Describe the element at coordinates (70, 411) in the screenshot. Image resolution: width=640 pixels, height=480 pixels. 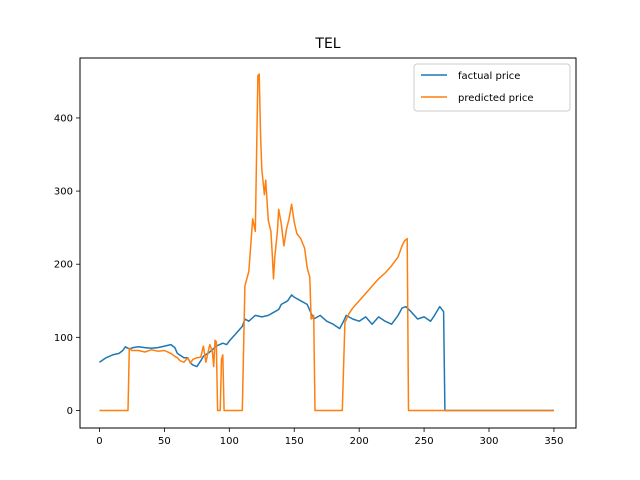
I see `y-tick-label: 0` at that location.